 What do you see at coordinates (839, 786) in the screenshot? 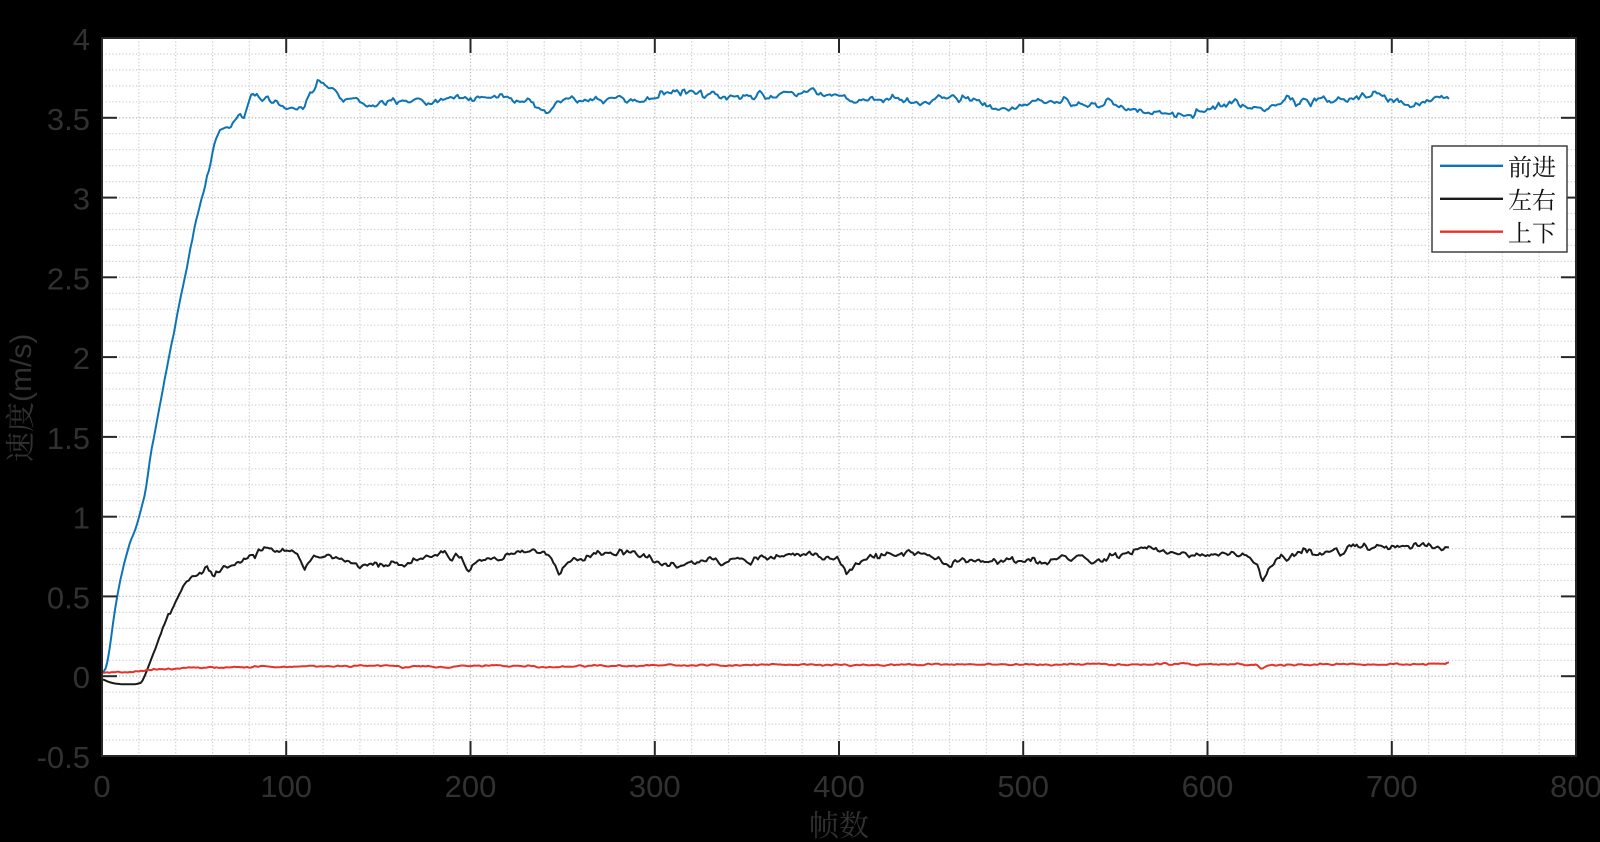
I see `svg-text: 400` at bounding box center [839, 786].